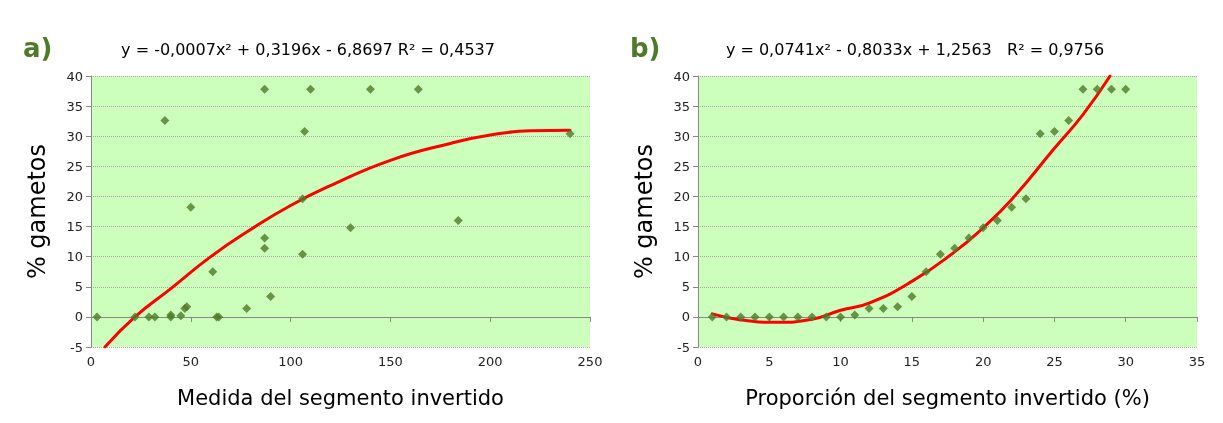  Describe the element at coordinates (840, 361) in the screenshot. I see `x-tick-label: 10` at that location.